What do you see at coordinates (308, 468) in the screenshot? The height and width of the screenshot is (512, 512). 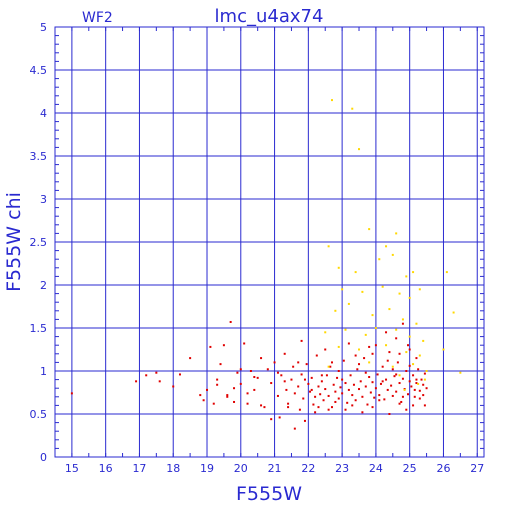 I see `x-tick-label: 22` at bounding box center [308, 468].